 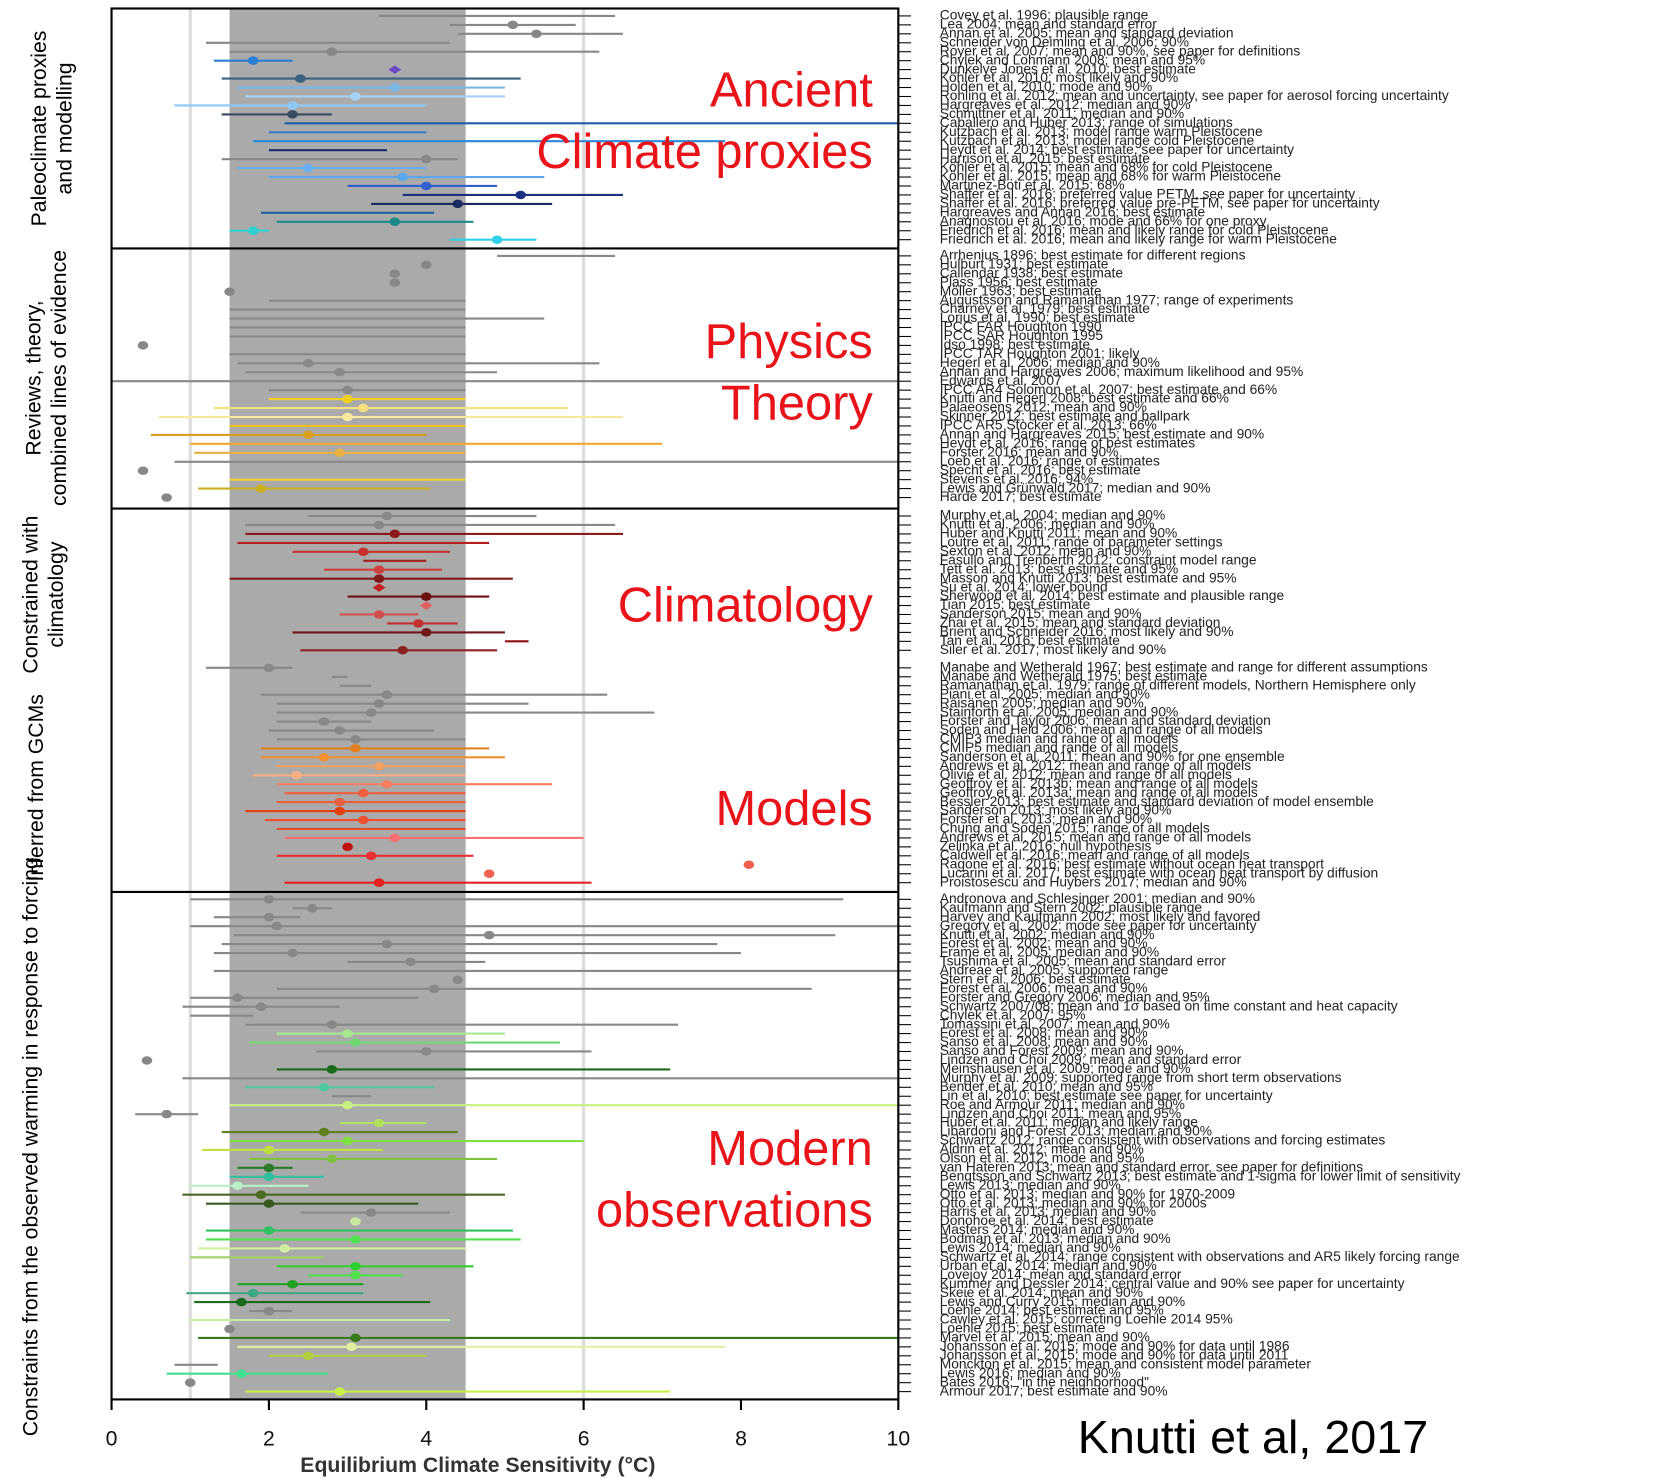 I want to click on row-label: Lewis and Grünwald 2017; median and 90%, so click(x=1075, y=487).